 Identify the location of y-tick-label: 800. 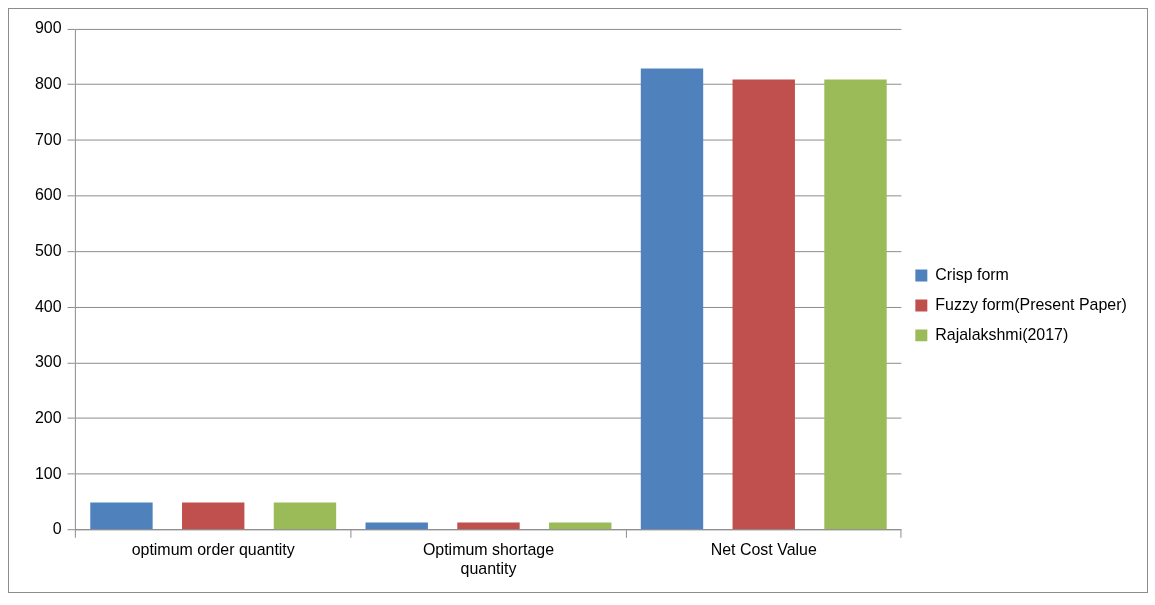
(48, 83).